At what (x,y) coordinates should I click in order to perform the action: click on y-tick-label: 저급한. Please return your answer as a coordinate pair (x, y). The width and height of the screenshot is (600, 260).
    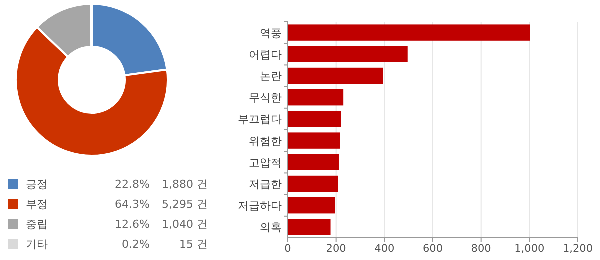
    Looking at the image, I should click on (265, 184).